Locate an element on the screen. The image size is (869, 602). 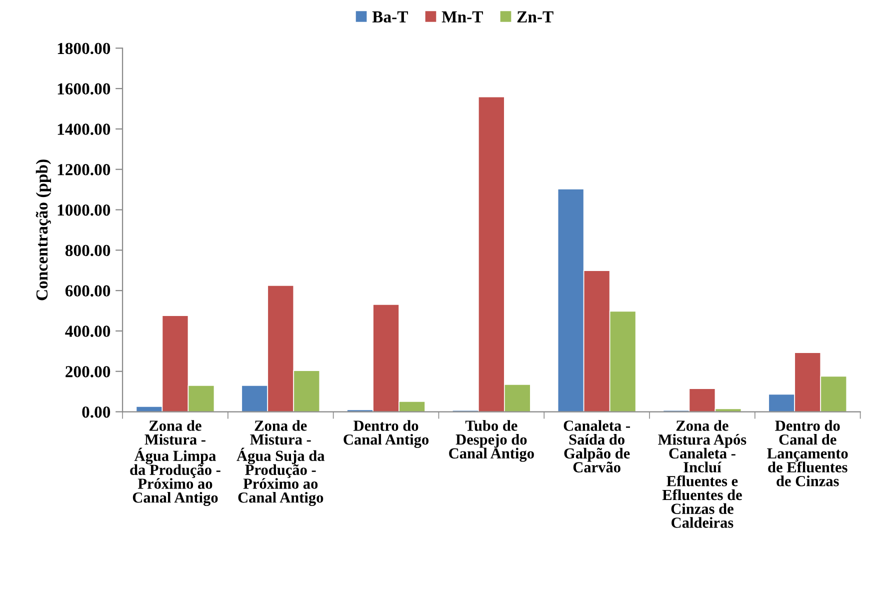
y-tick-label: 1400.00 is located at coordinates (84, 129).